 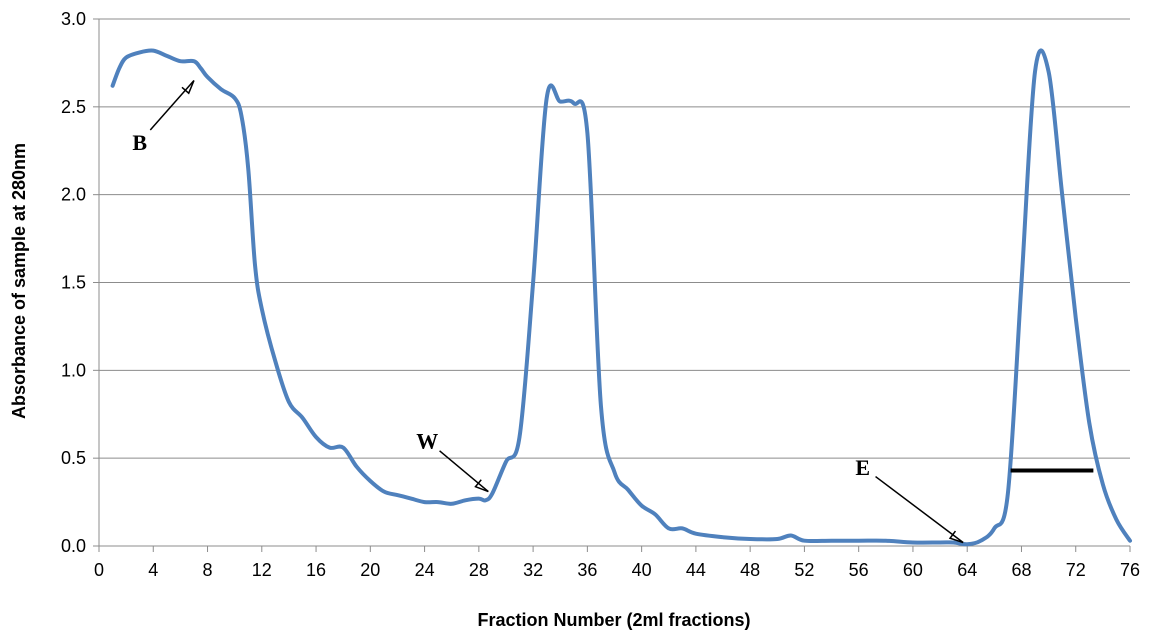 I want to click on x-tick-label: 28, so click(x=479, y=570).